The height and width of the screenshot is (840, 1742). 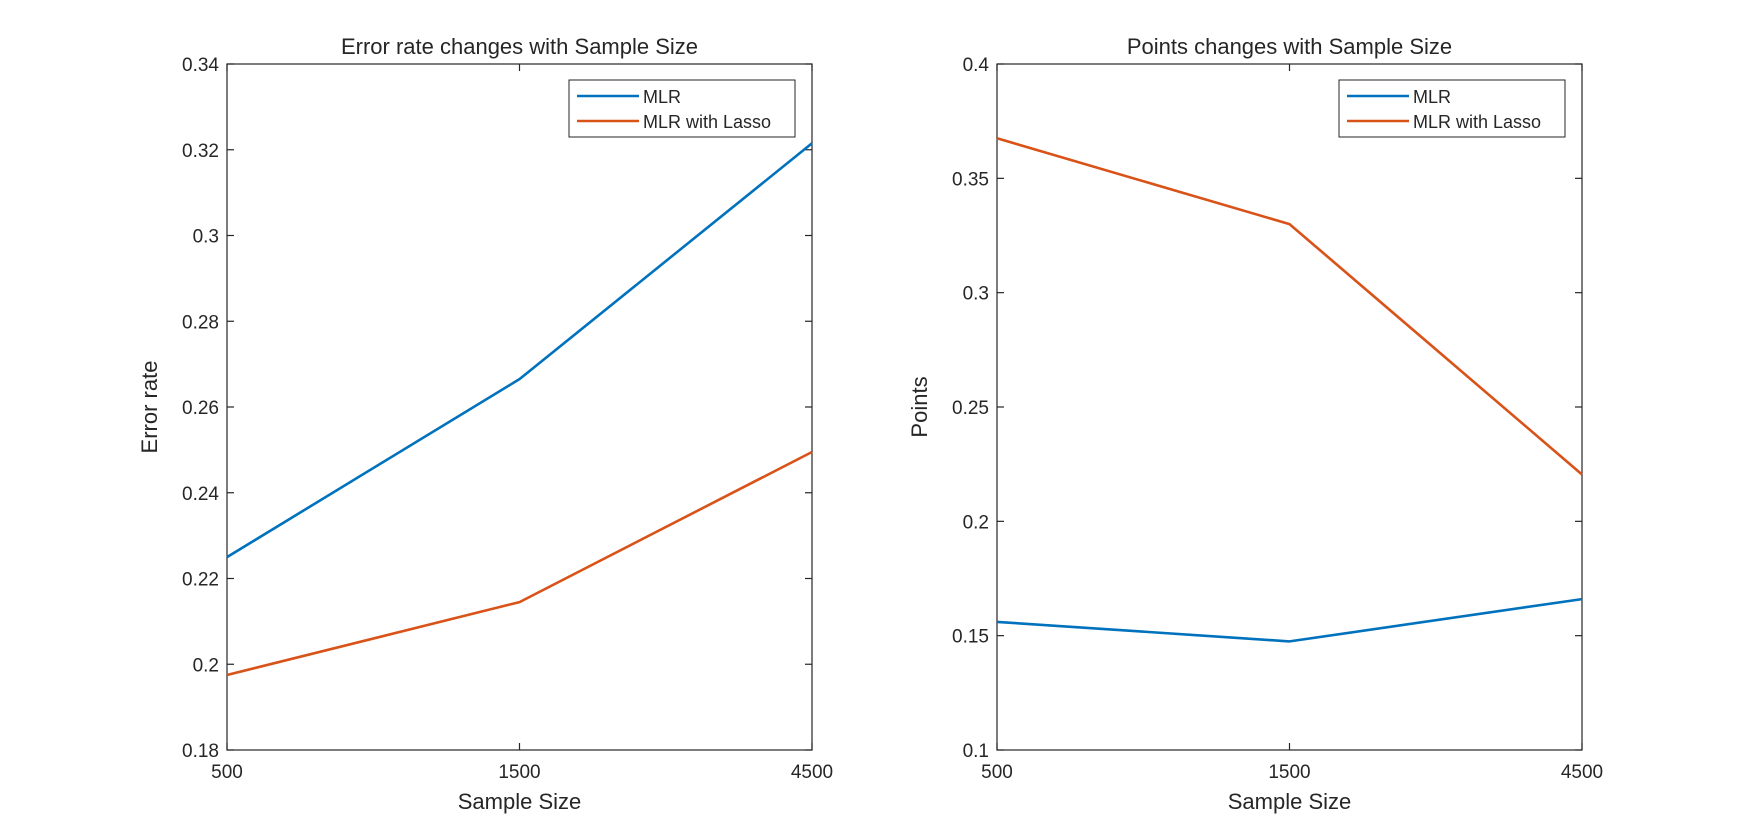 What do you see at coordinates (200, 322) in the screenshot?
I see `y-tick-label: 0.28` at bounding box center [200, 322].